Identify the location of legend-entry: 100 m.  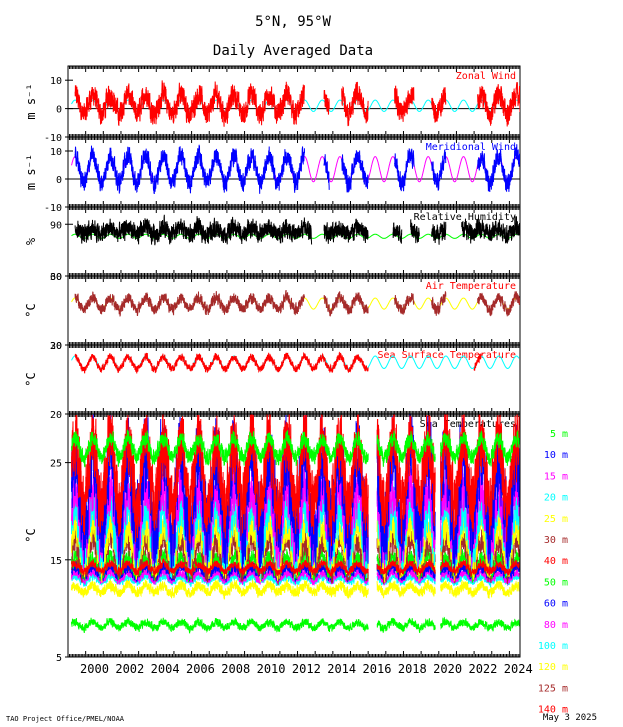
(553, 646).